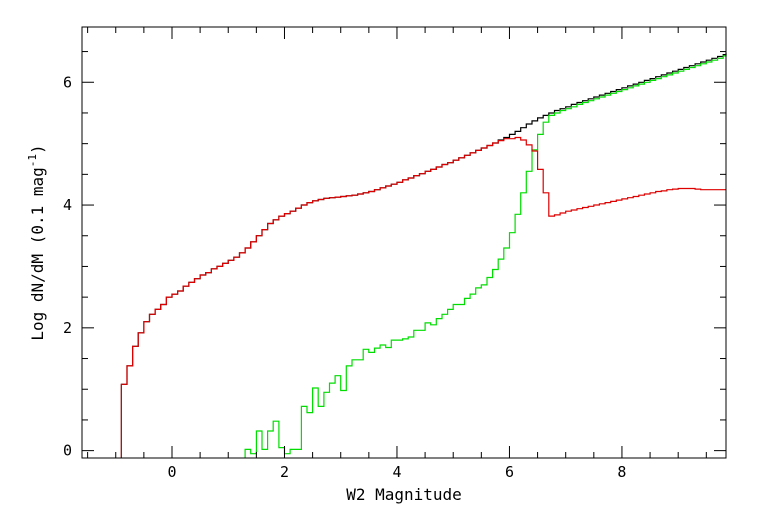 The height and width of the screenshot is (512, 768). Describe the element at coordinates (37, 149) in the screenshot. I see `y-axis-title-close: )` at that location.